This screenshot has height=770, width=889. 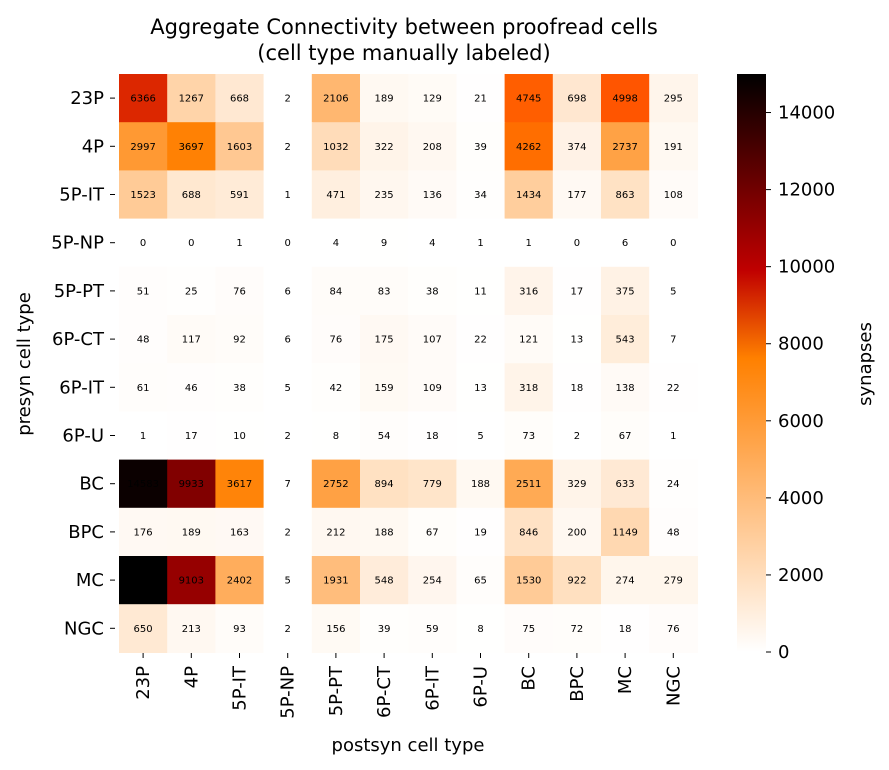 I want to click on x-tick-label: 6P-U, so click(x=481, y=687).